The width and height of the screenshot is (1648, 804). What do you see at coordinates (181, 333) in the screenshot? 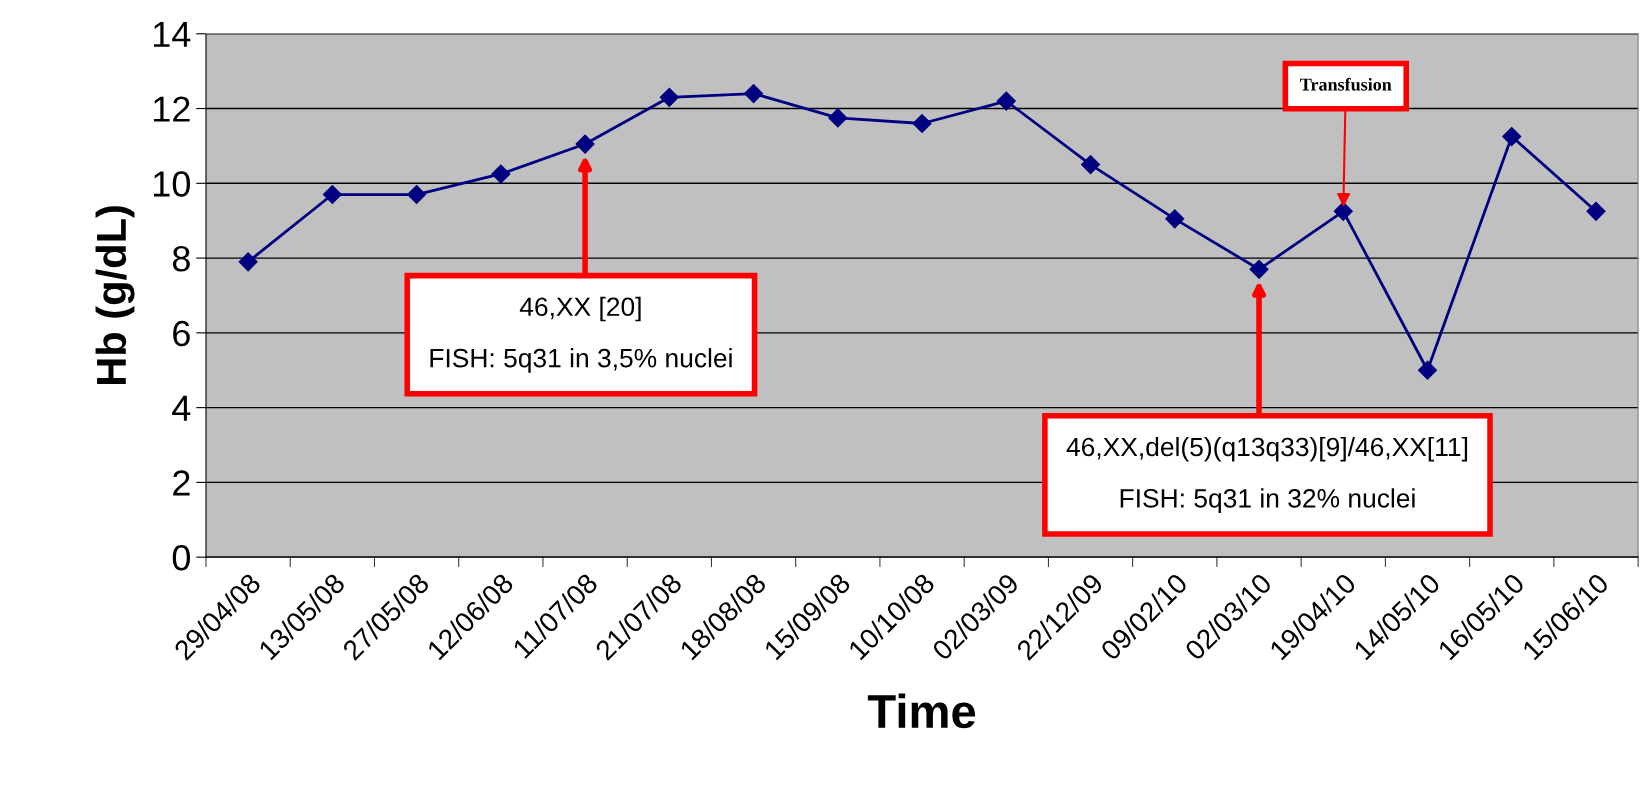
I see `y-tick-label: 6` at bounding box center [181, 333].